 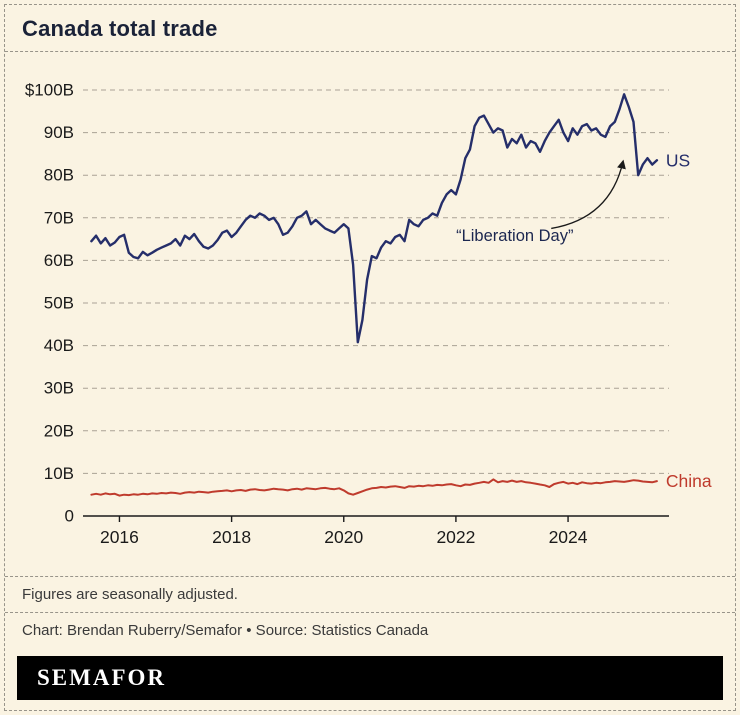 What do you see at coordinates (119, 537) in the screenshot?
I see `x-tick-label: 2016` at bounding box center [119, 537].